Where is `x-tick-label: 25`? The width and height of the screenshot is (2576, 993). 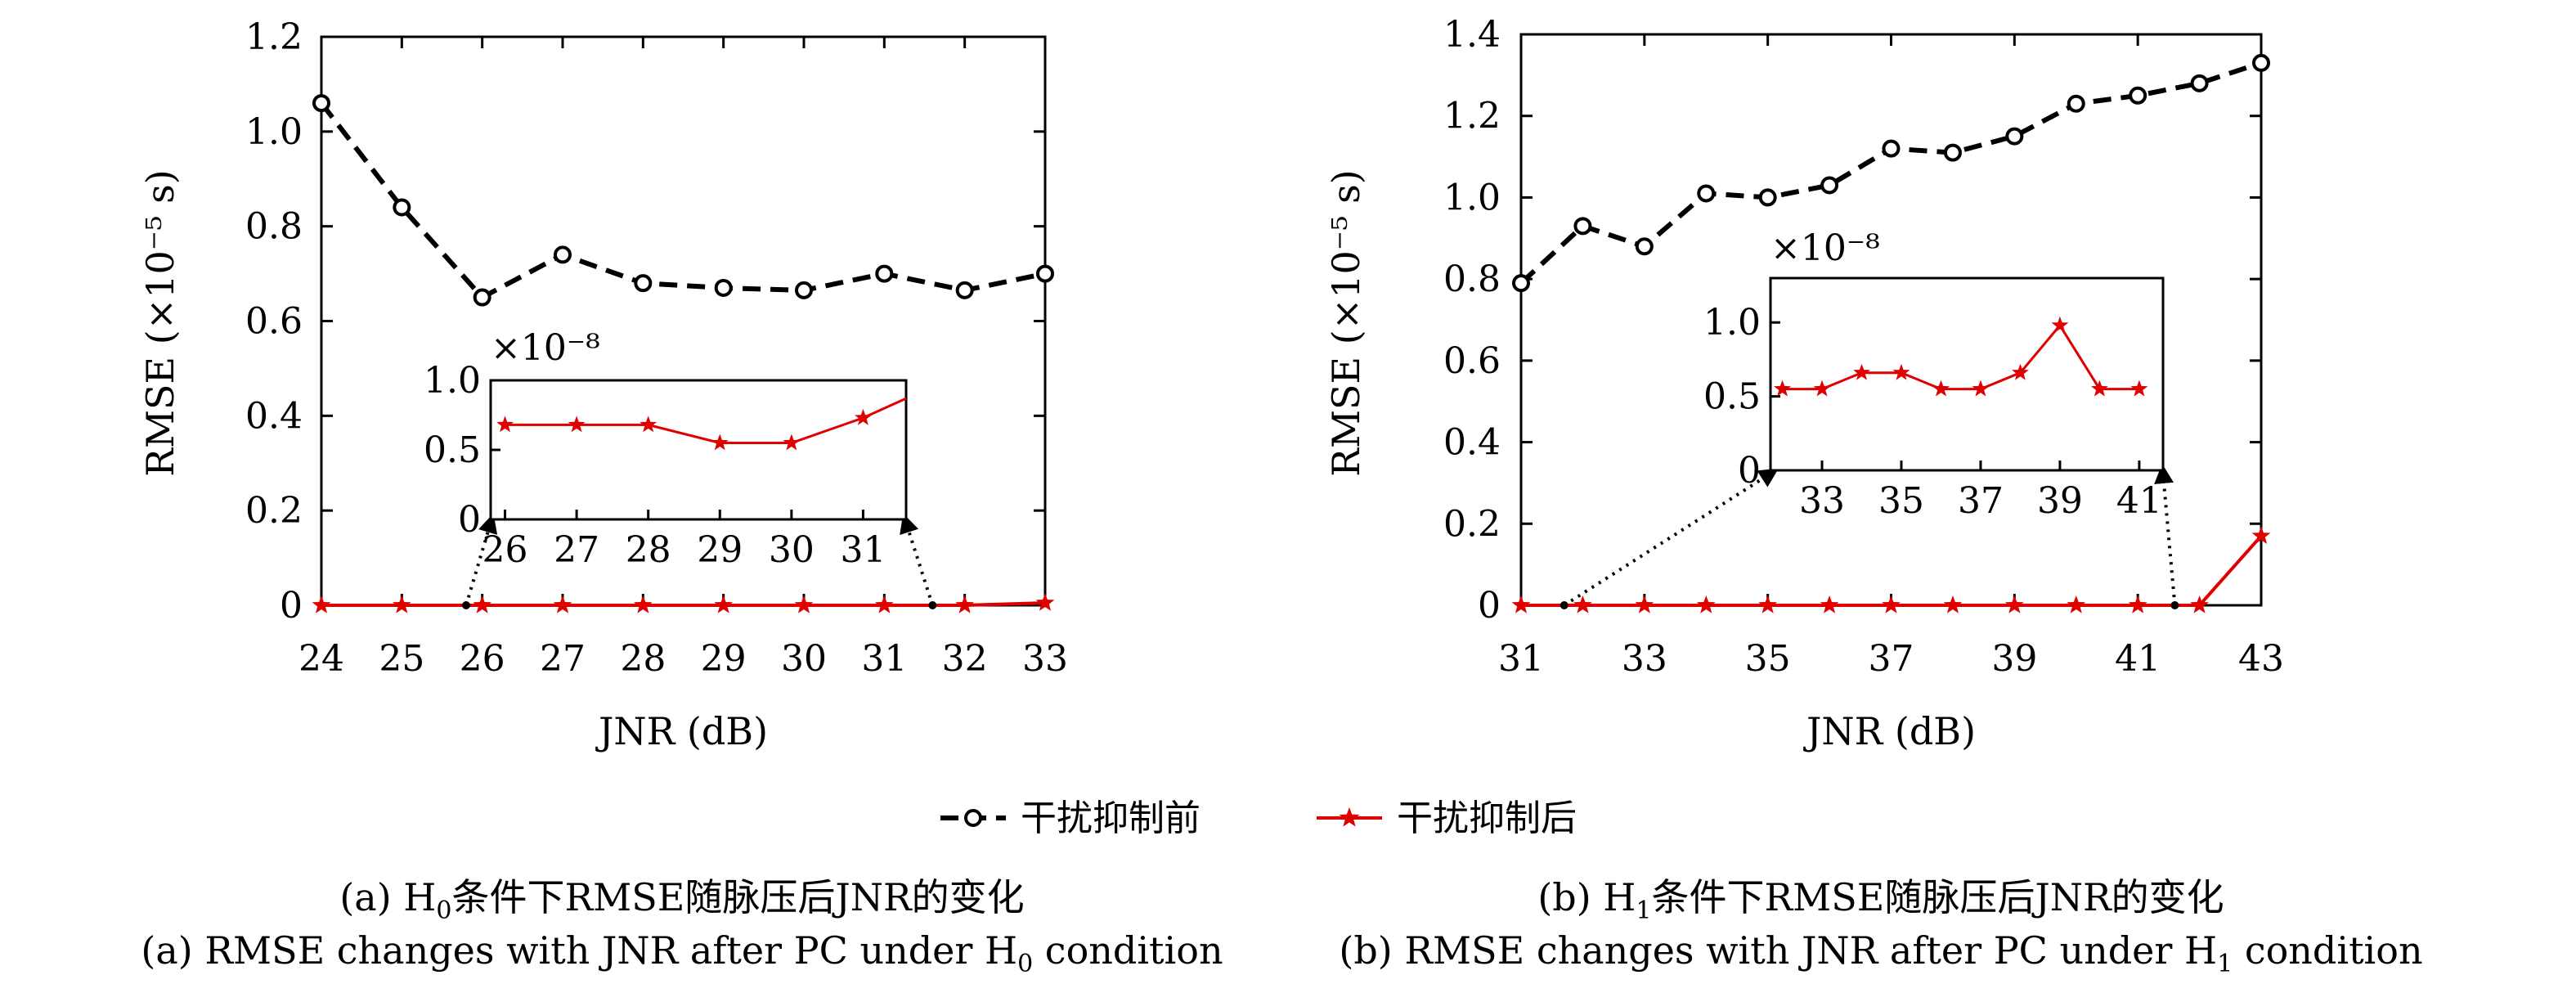 x-tick-label: 25 is located at coordinates (402, 659).